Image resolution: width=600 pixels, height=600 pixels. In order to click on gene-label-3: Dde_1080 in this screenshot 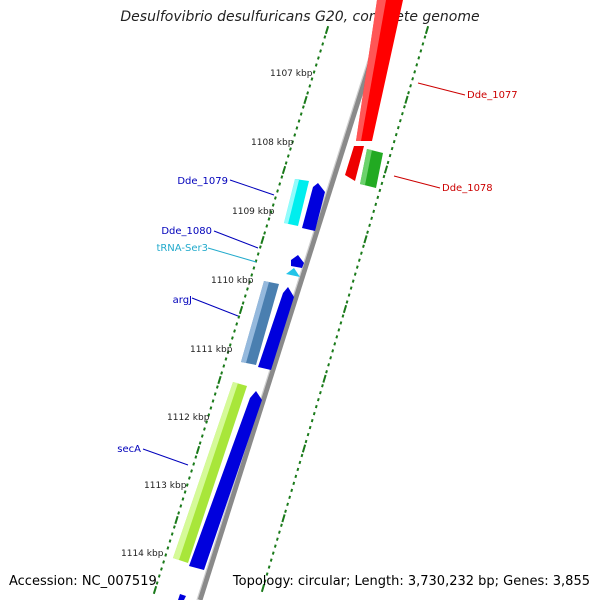, I will do `click(186, 231)`.